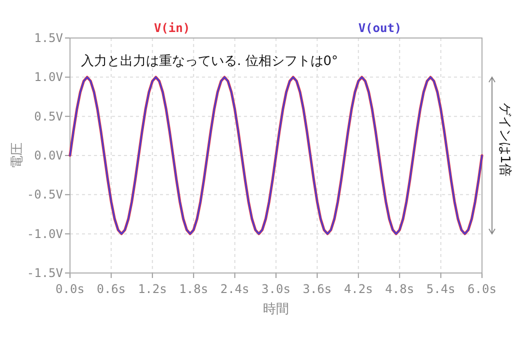 The height and width of the screenshot is (340, 530). What do you see at coordinates (17, 155) in the screenshot?
I see `y-axis-title: 電圧` at bounding box center [17, 155].